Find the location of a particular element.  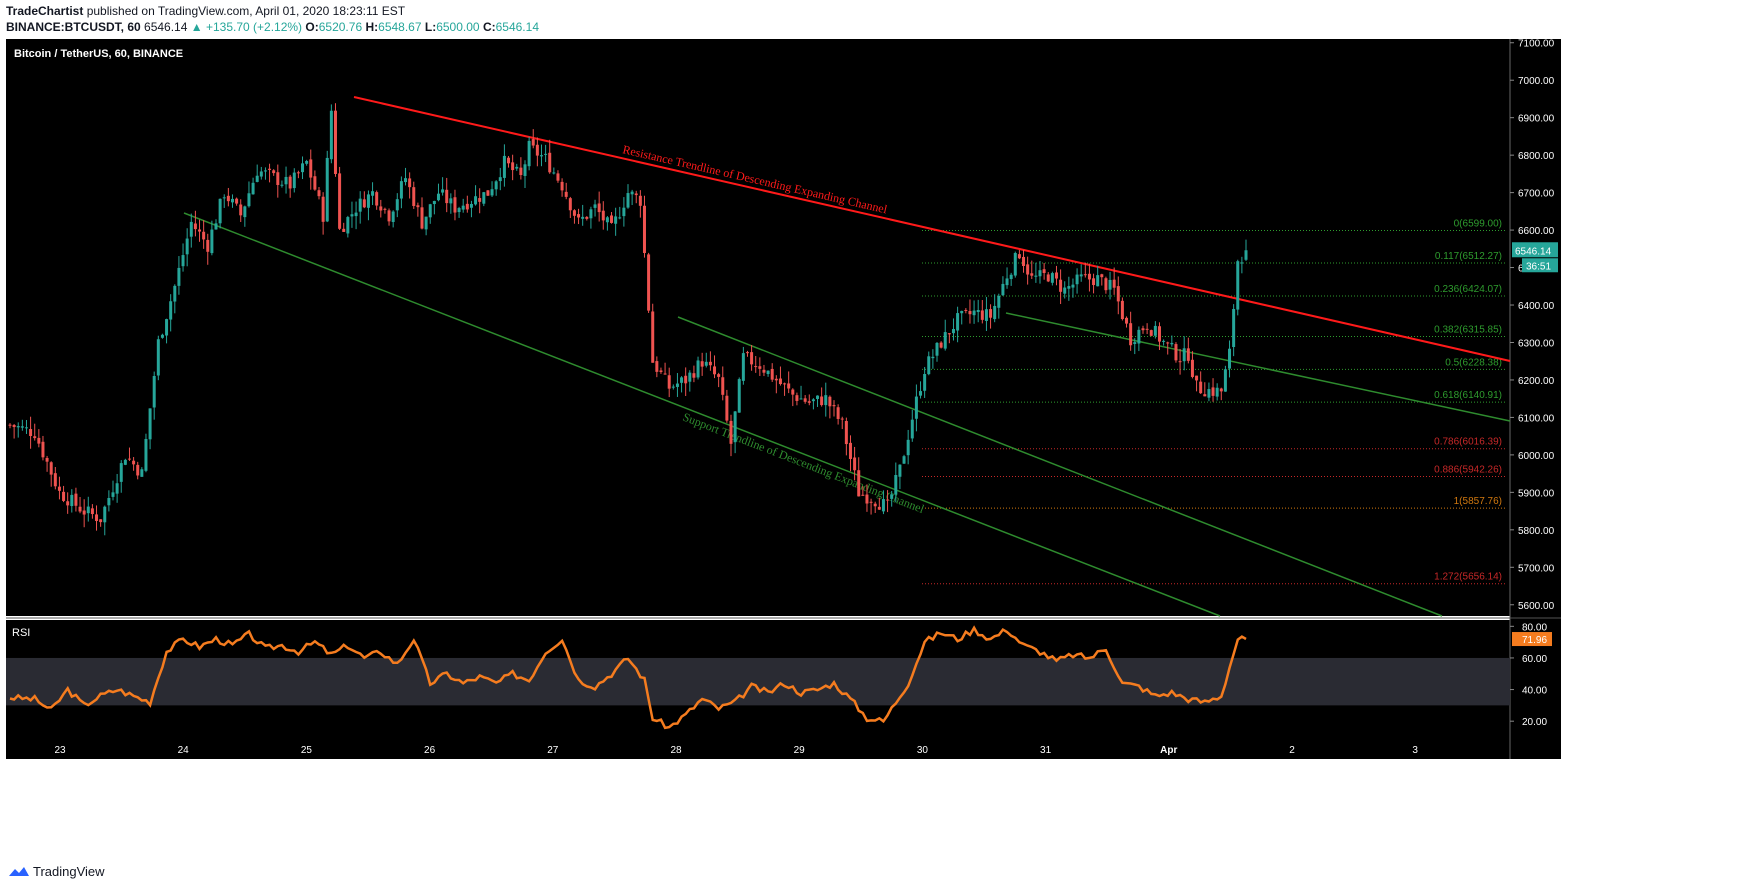

rsi-value-tag is located at coordinates (1532, 639).